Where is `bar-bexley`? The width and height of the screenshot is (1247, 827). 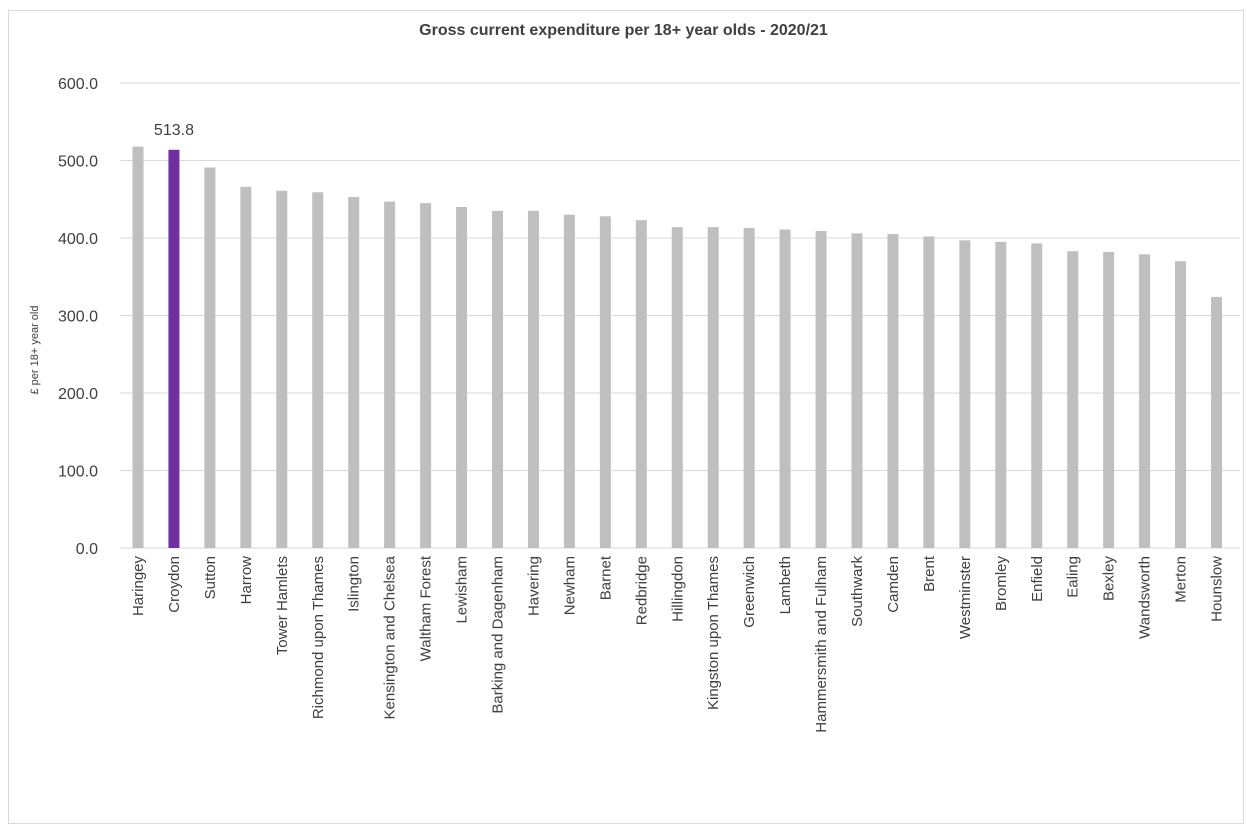
bar-bexley is located at coordinates (1109, 399).